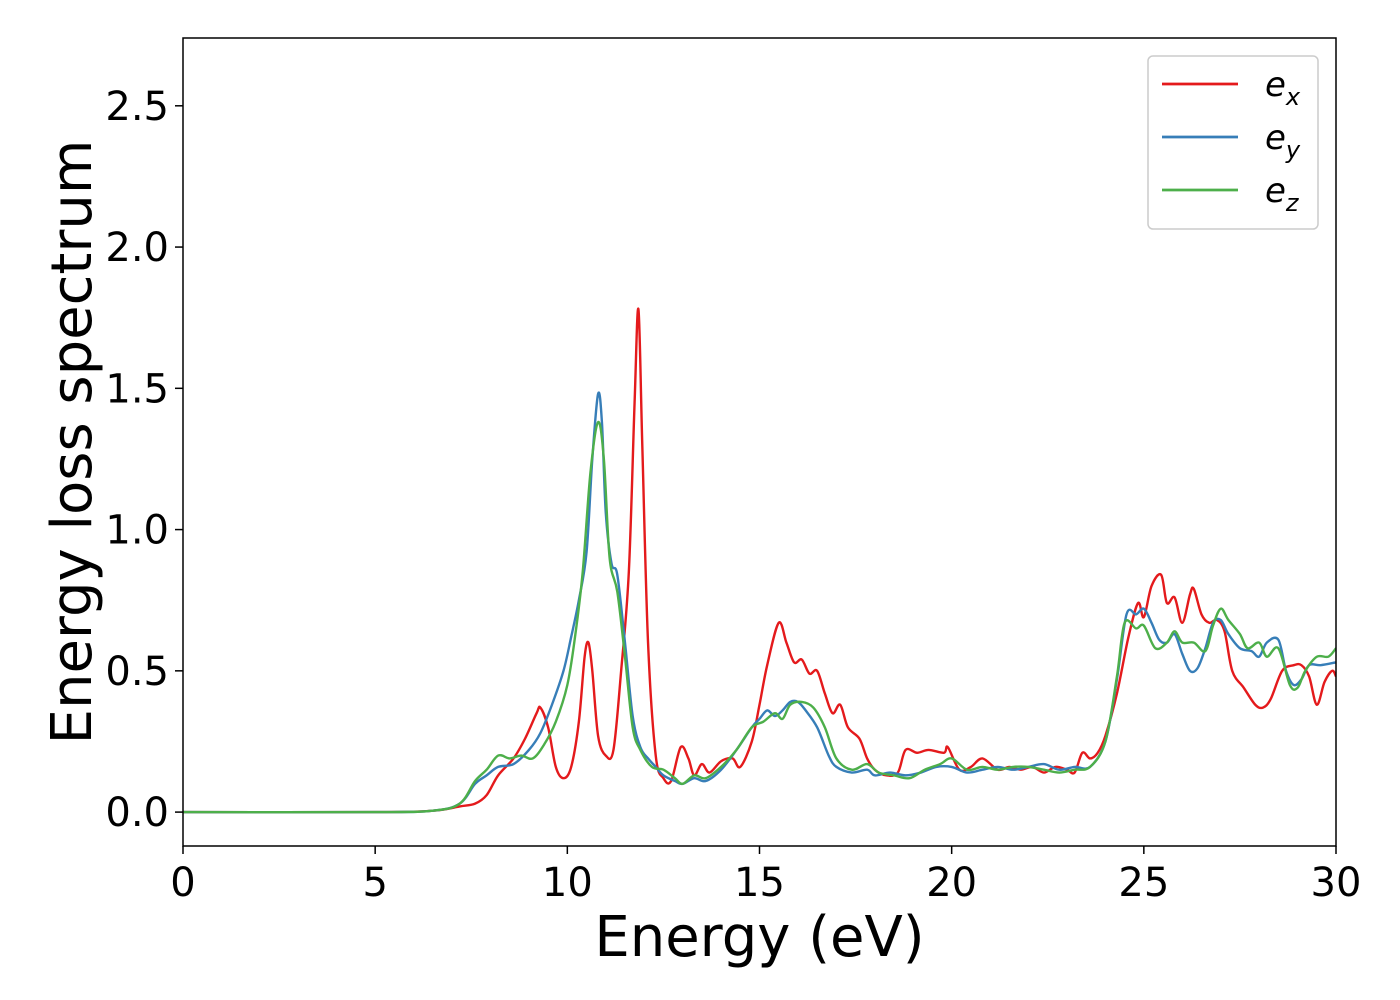  What do you see at coordinates (137, 531) in the screenshot?
I see `y-tick-label: 1.0` at bounding box center [137, 531].